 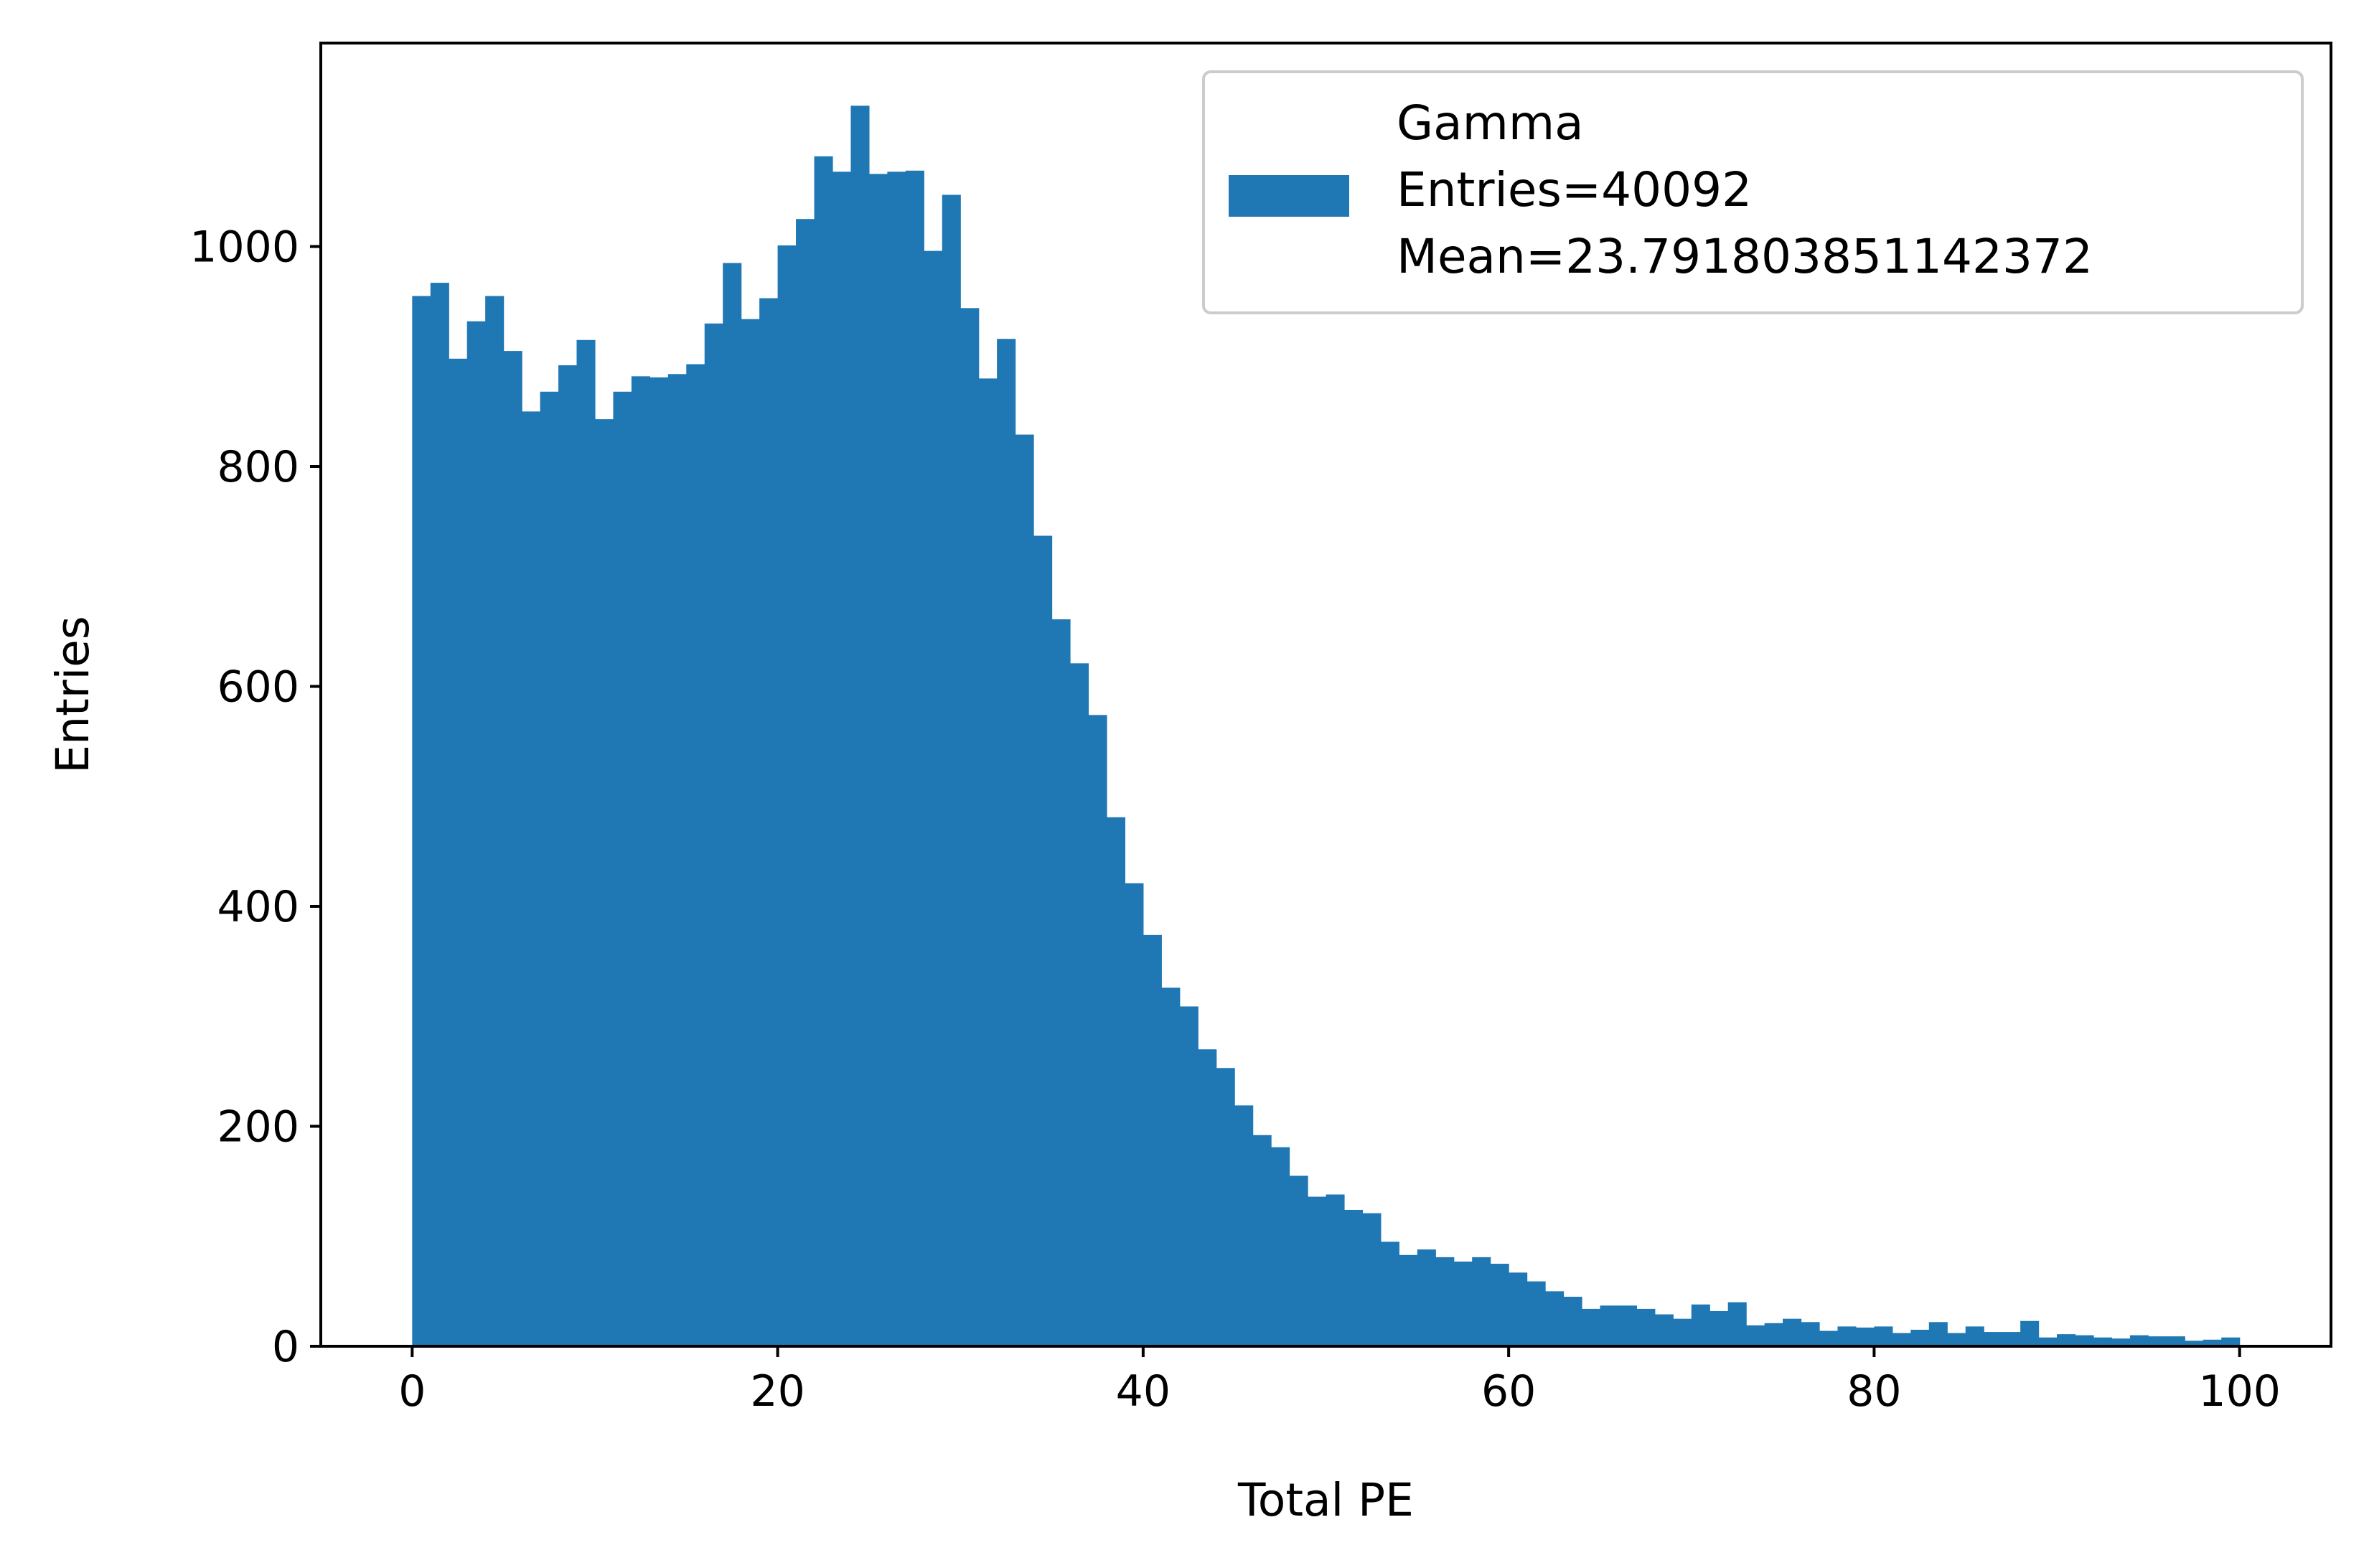 What do you see at coordinates (258, 467) in the screenshot?
I see `y-tick-label: 800` at bounding box center [258, 467].